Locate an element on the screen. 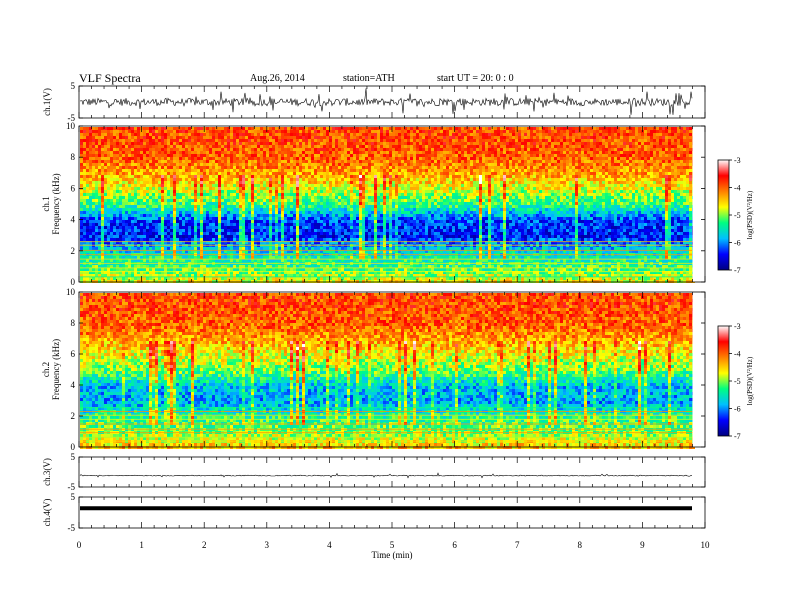  x-tick-label: 7 is located at coordinates (517, 545).